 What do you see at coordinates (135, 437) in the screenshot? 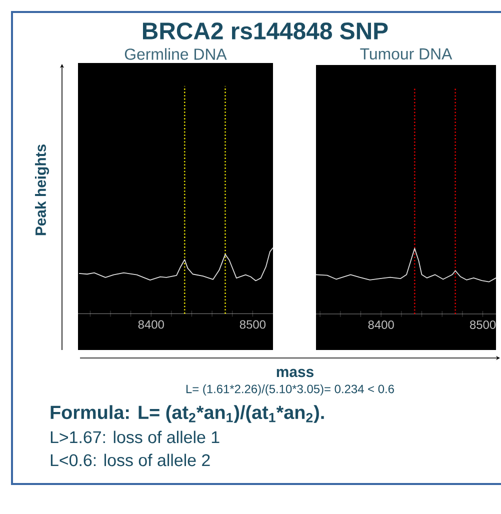
I see `text: L>1.67: loss of allele 1` at bounding box center [135, 437].